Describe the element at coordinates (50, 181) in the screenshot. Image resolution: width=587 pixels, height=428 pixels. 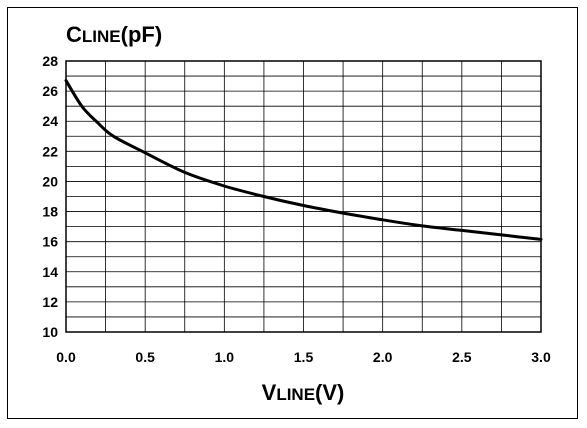
I see `y-tick-label: 20` at that location.